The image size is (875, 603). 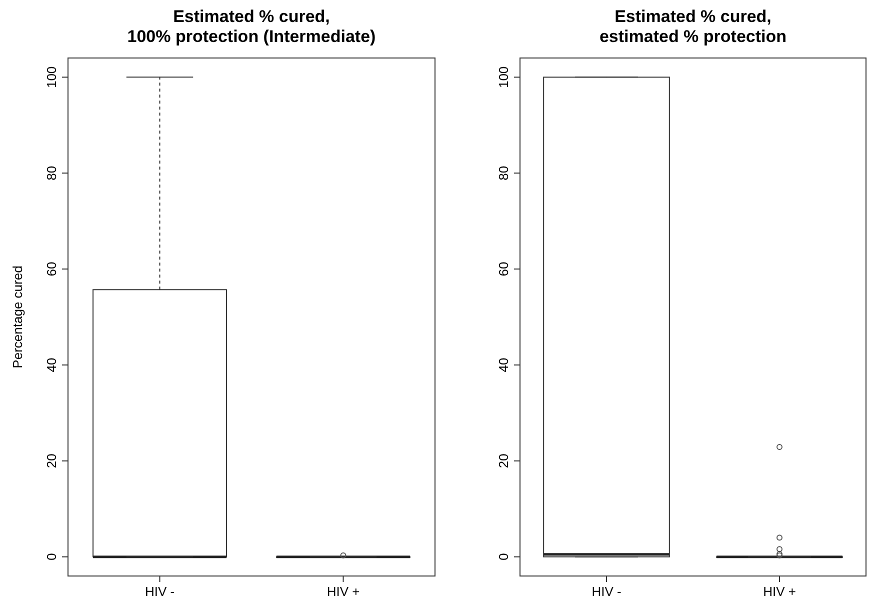 What do you see at coordinates (251, 26) in the screenshot?
I see `chart-title: Estimated % cured, 100% protection (Intermediate)` at bounding box center [251, 26].